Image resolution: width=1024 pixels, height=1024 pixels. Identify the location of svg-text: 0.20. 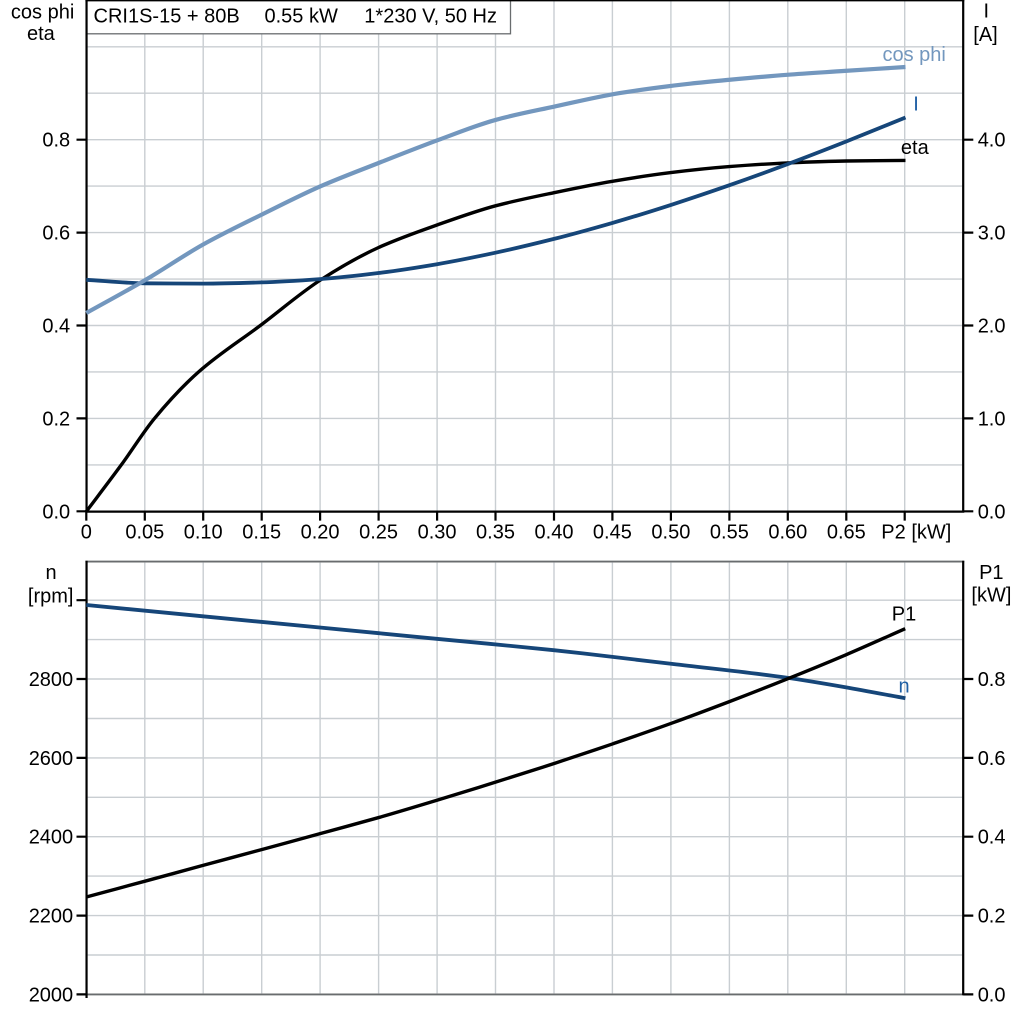
(320, 533).